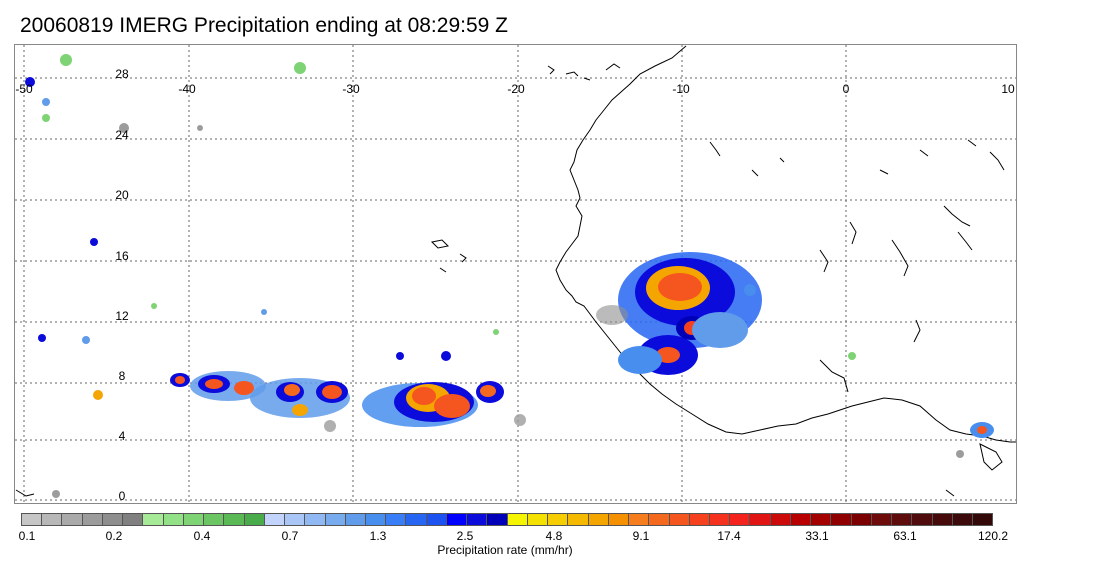 This screenshot has height=571, width=1101. What do you see at coordinates (114, 536) in the screenshot?
I see `colorbar-tick-label: 0.2` at bounding box center [114, 536].